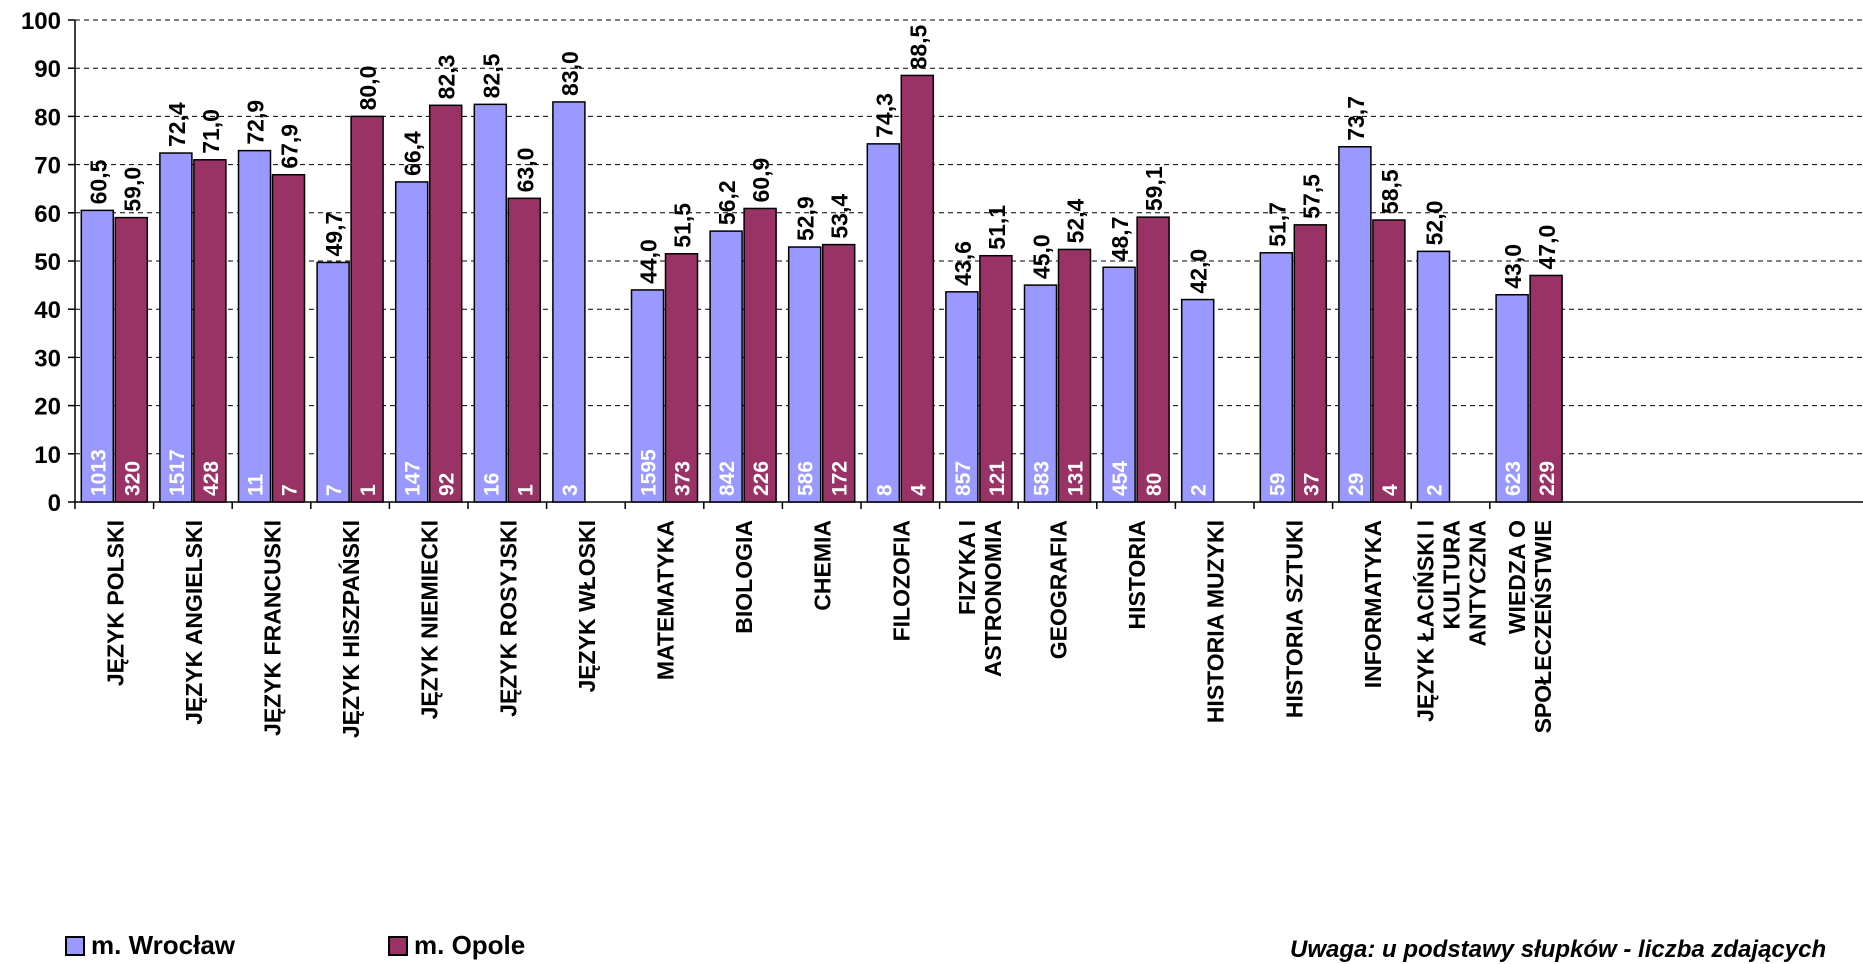 This screenshot has height=964, width=1863. Describe the element at coordinates (491, 75) in the screenshot. I see `value-label: 82,5` at that location.